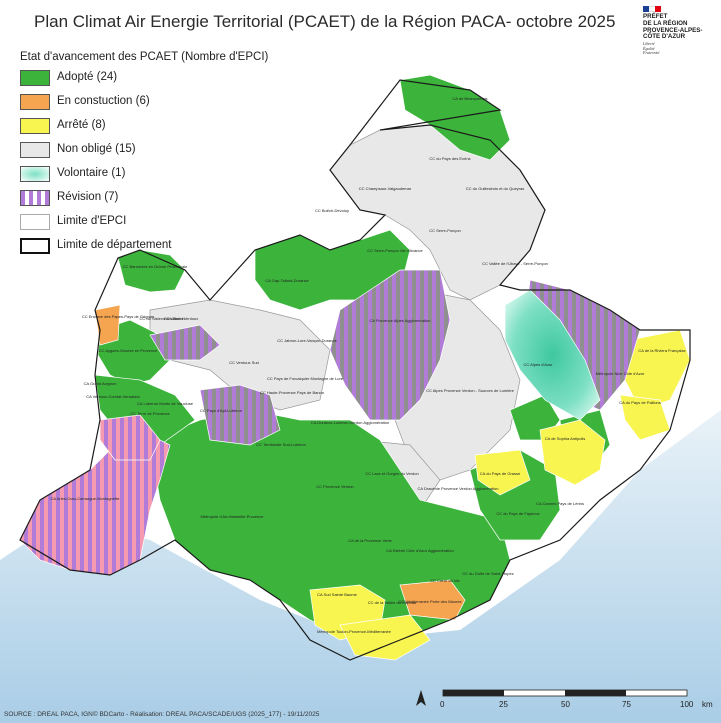  What do you see at coordinates (307, 340) in the screenshot?
I see `region-label: CC Jabron-Lure-Vançon-Durance` at bounding box center [307, 340].